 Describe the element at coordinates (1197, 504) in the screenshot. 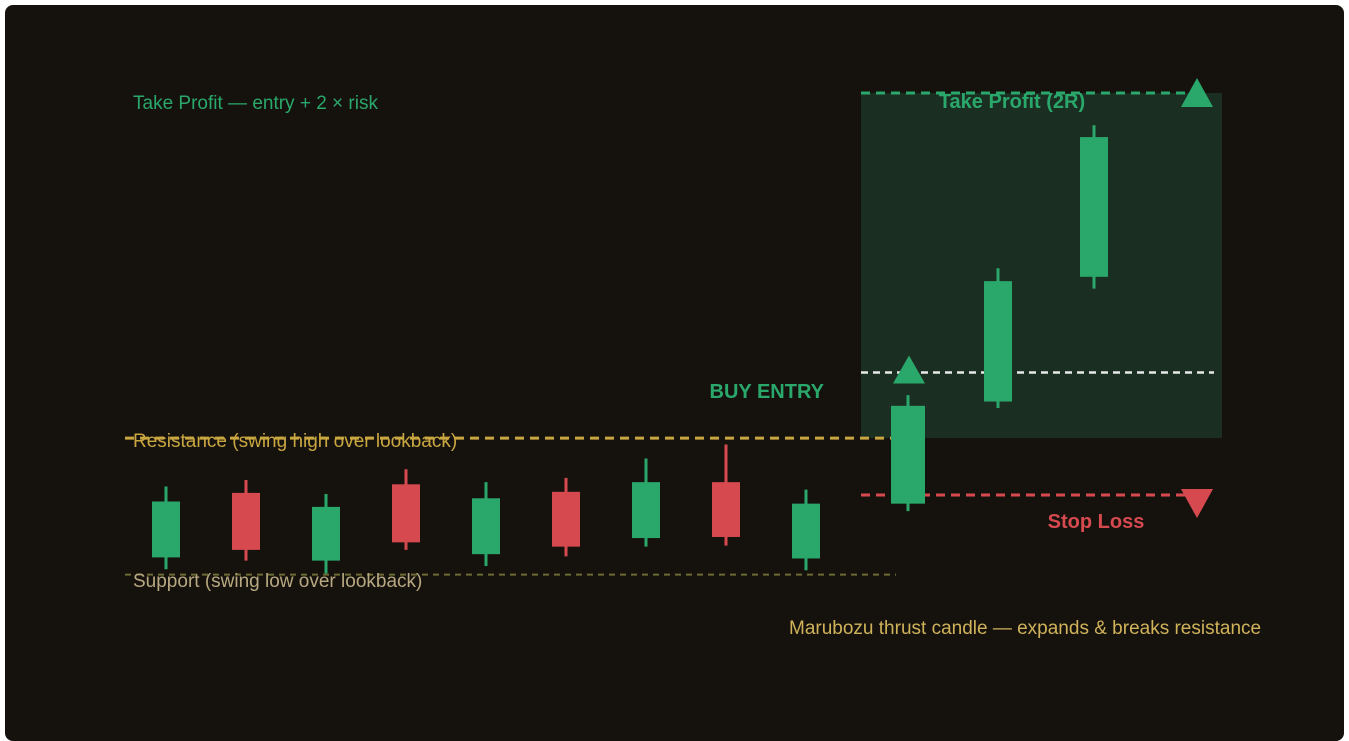

I see `triangle-down-icon` at that location.